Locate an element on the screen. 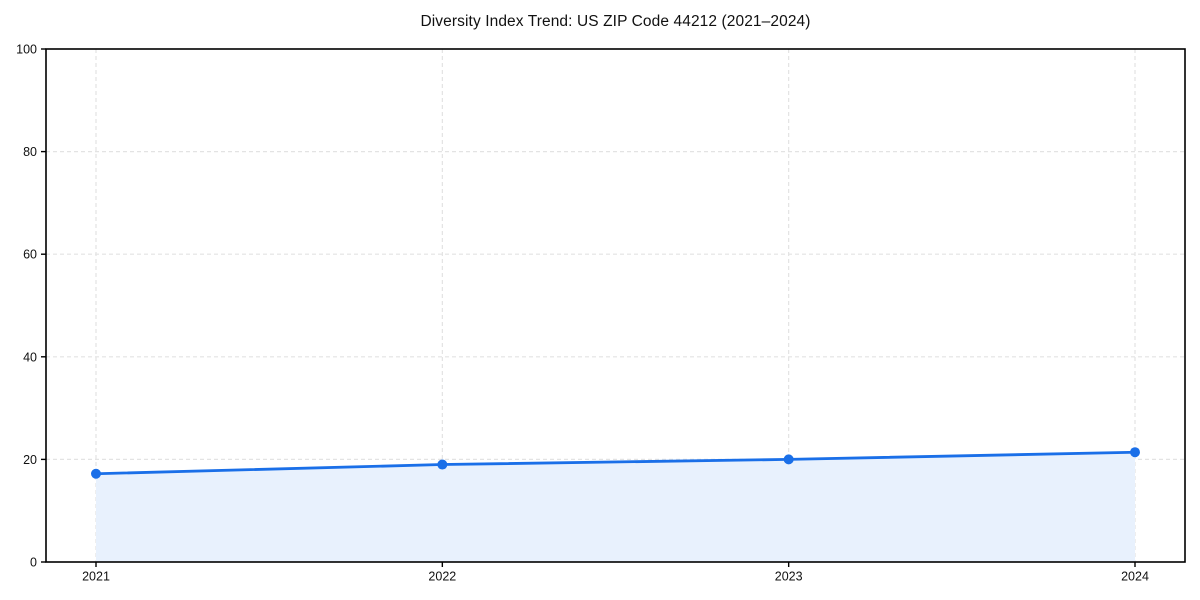  data-point-2022 is located at coordinates (442, 464).